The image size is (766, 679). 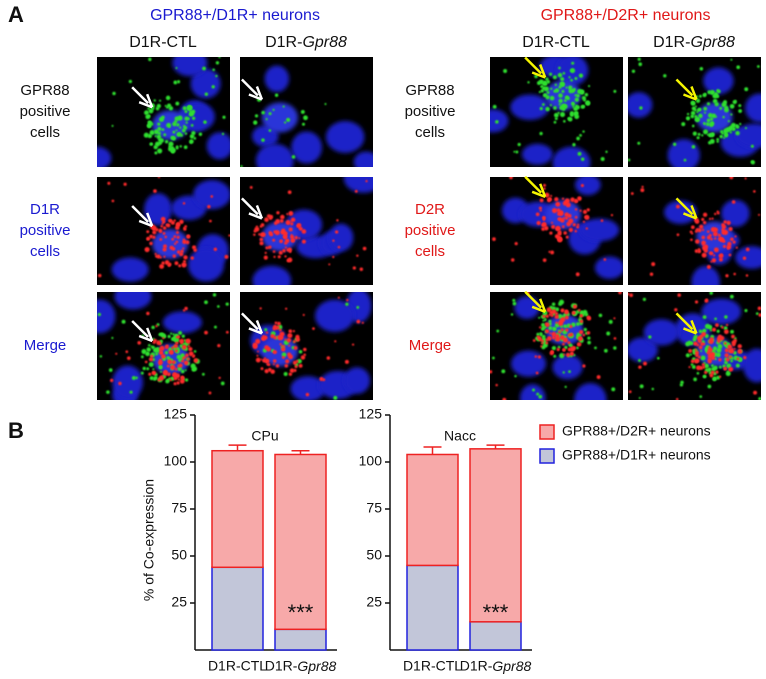 I want to click on image-content, so click(x=164, y=229).